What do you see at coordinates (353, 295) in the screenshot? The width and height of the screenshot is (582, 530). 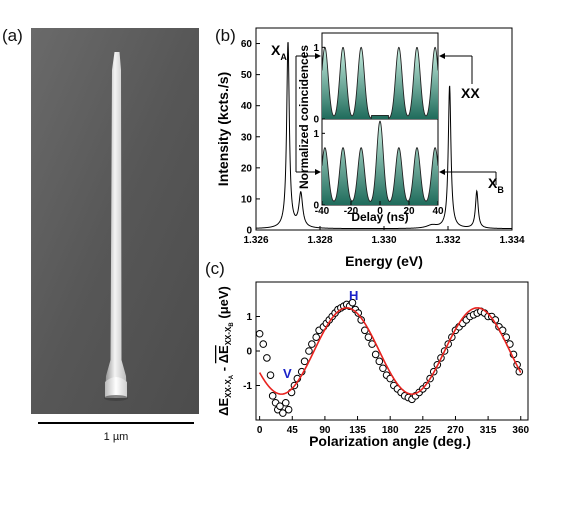 I see `annotation-h: H` at bounding box center [353, 295].